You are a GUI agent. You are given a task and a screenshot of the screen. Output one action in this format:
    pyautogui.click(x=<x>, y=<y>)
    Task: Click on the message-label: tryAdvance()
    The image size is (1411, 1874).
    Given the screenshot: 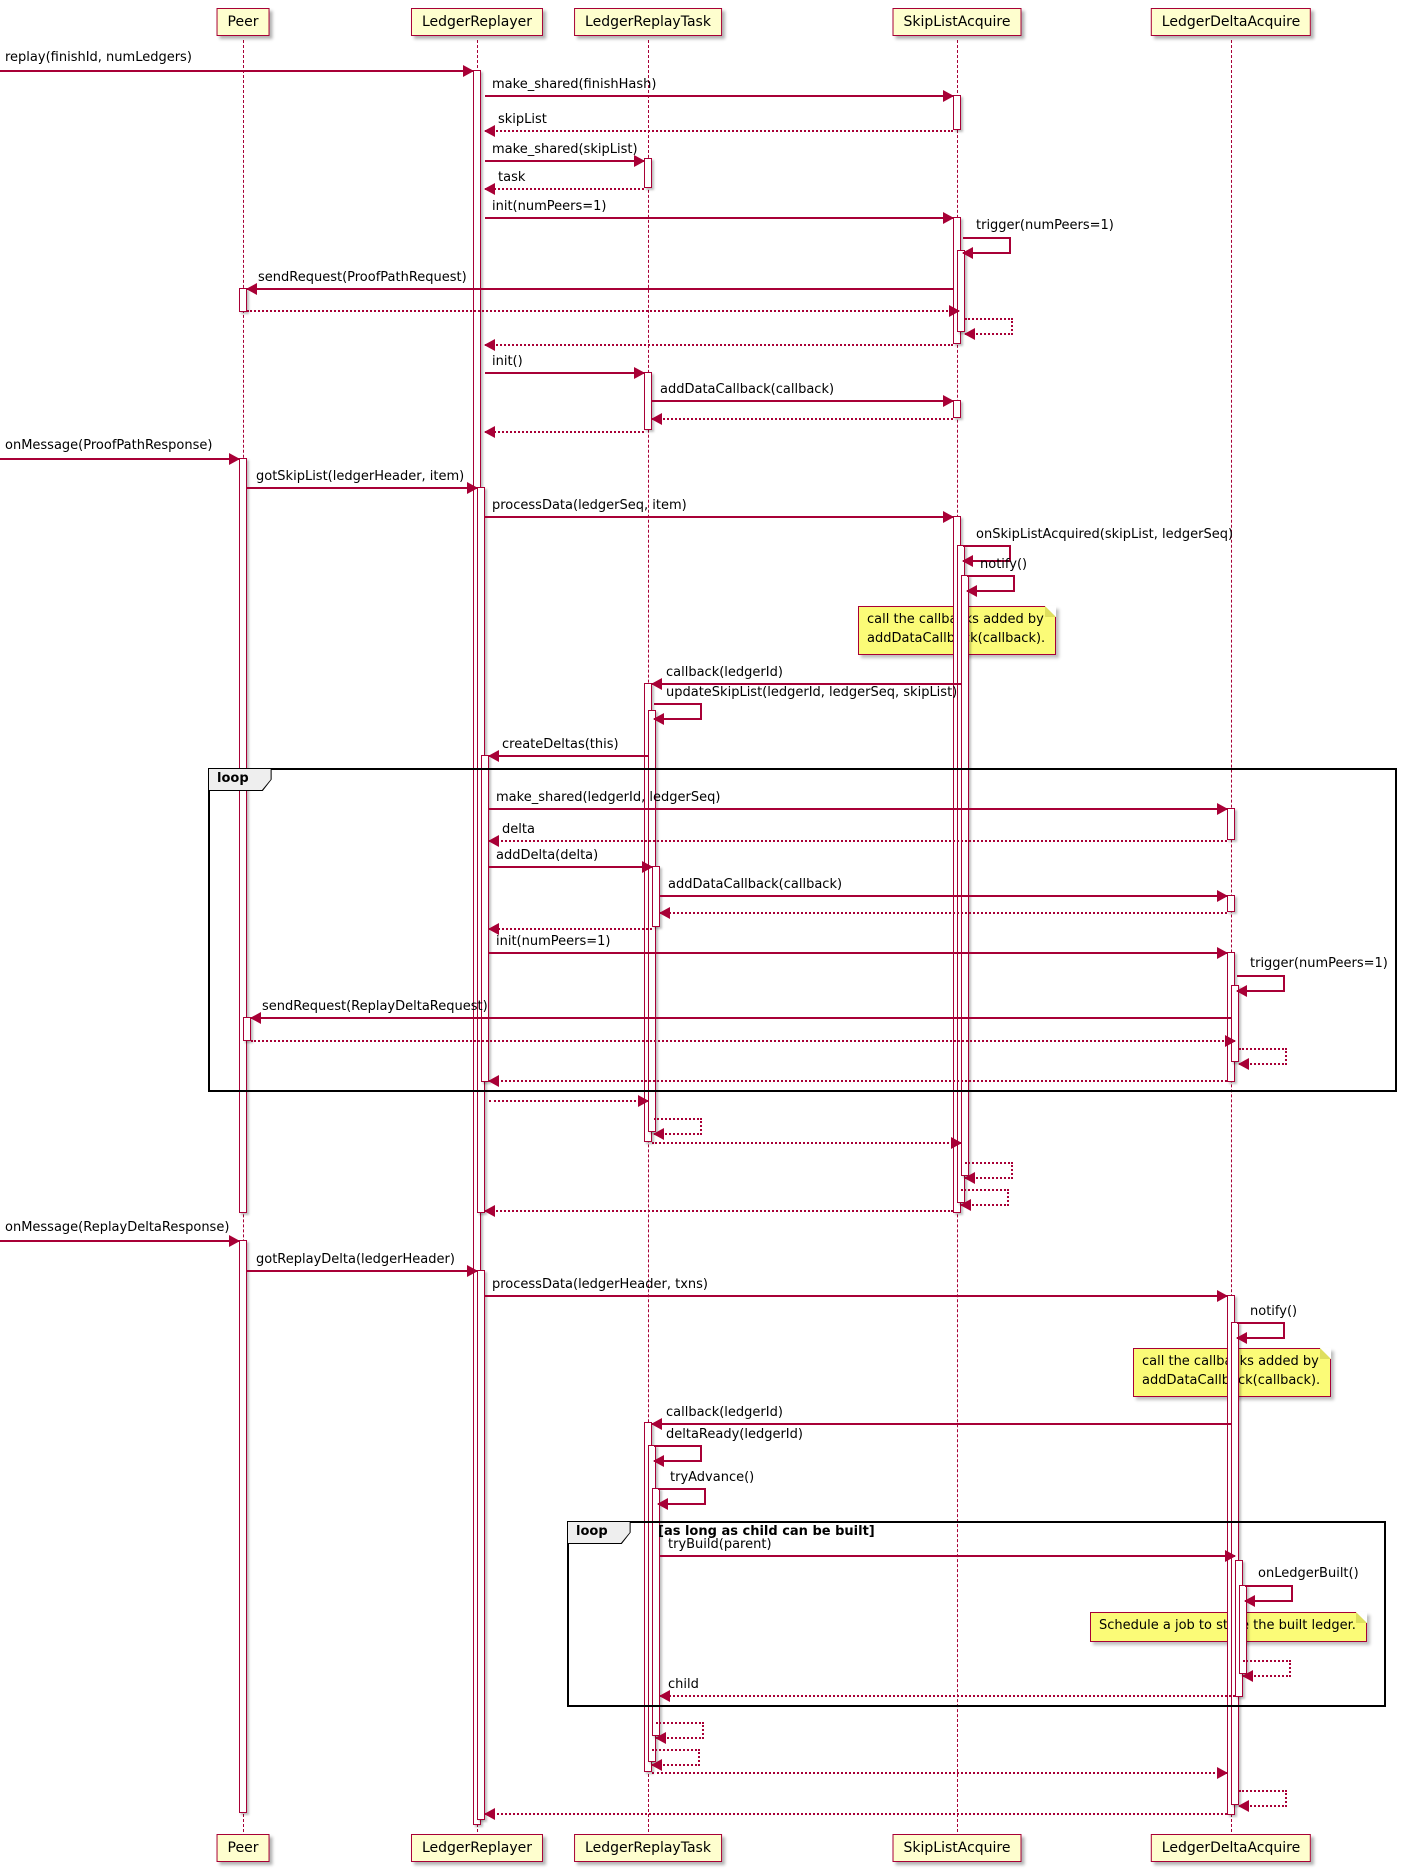 What is the action you would take?
    pyautogui.click(x=712, y=1477)
    